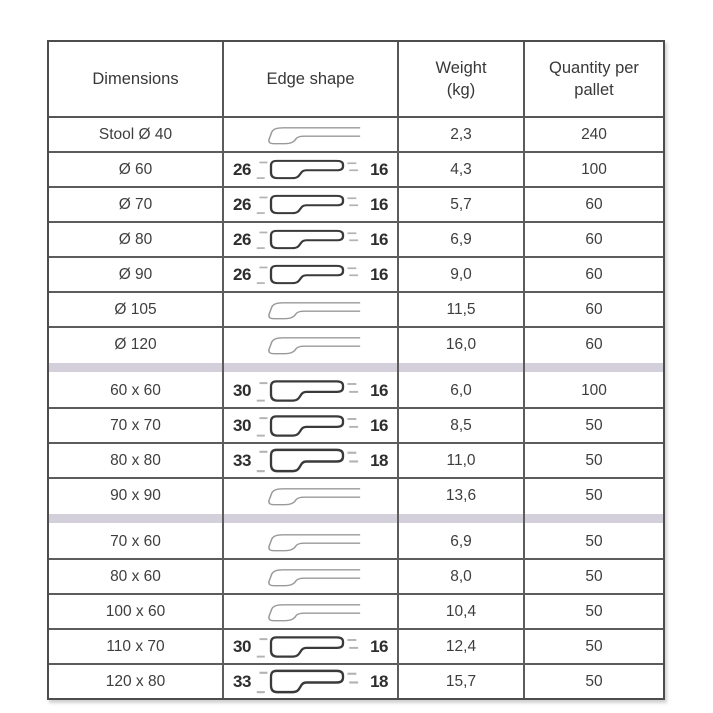 This screenshot has width=713, height=713. I want to click on table-row: 100 x 60 10,4 50, so click(356, 610).